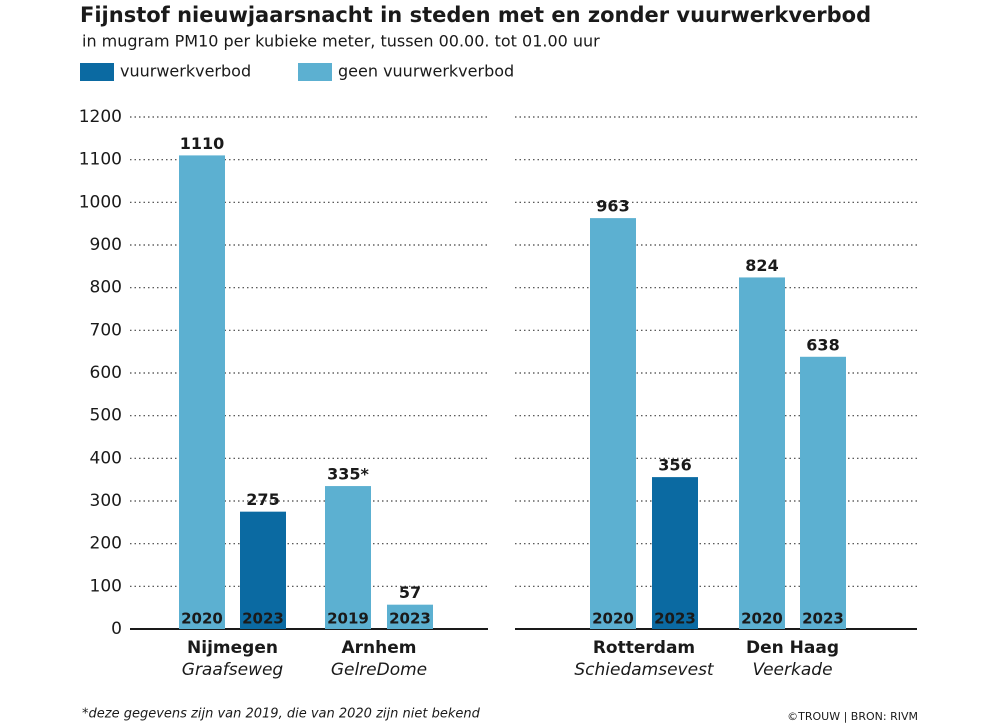 The width and height of the screenshot is (1000, 724). I want to click on value-label: 356, so click(674, 465).